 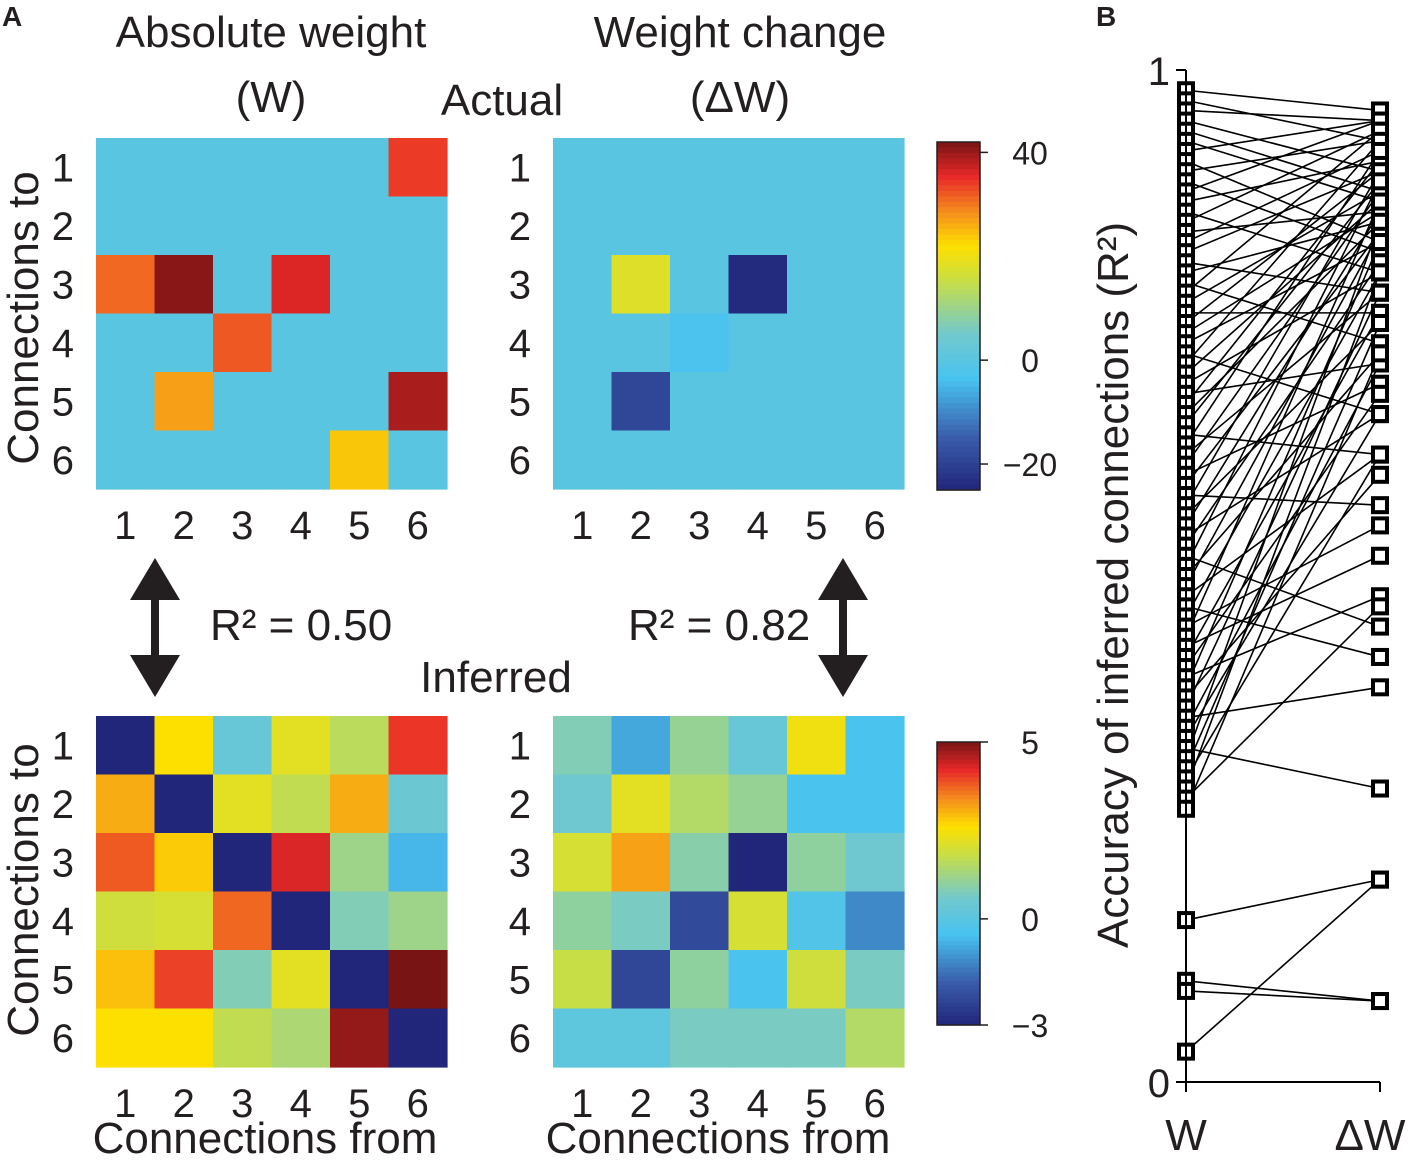 I want to click on ylabel-actual: Connections to, so click(x=24, y=318).